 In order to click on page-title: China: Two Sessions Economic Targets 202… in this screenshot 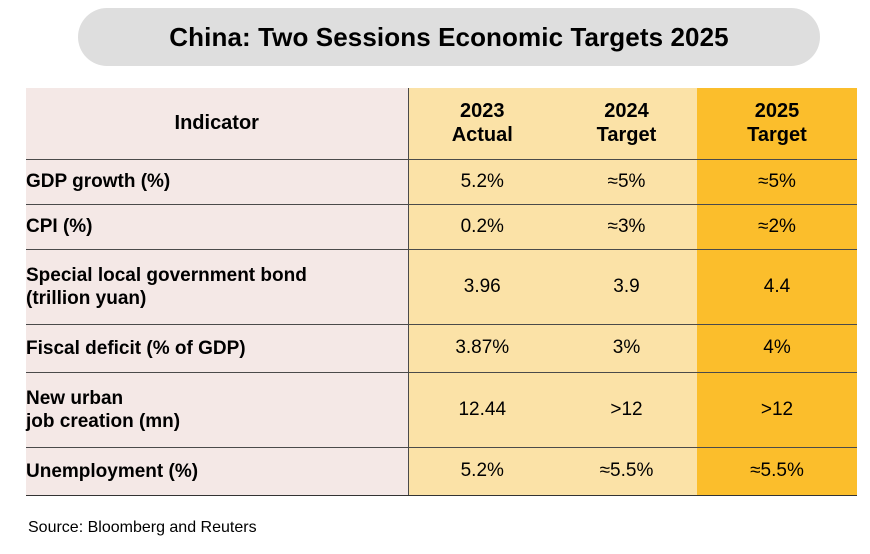, I will do `click(449, 36)`.